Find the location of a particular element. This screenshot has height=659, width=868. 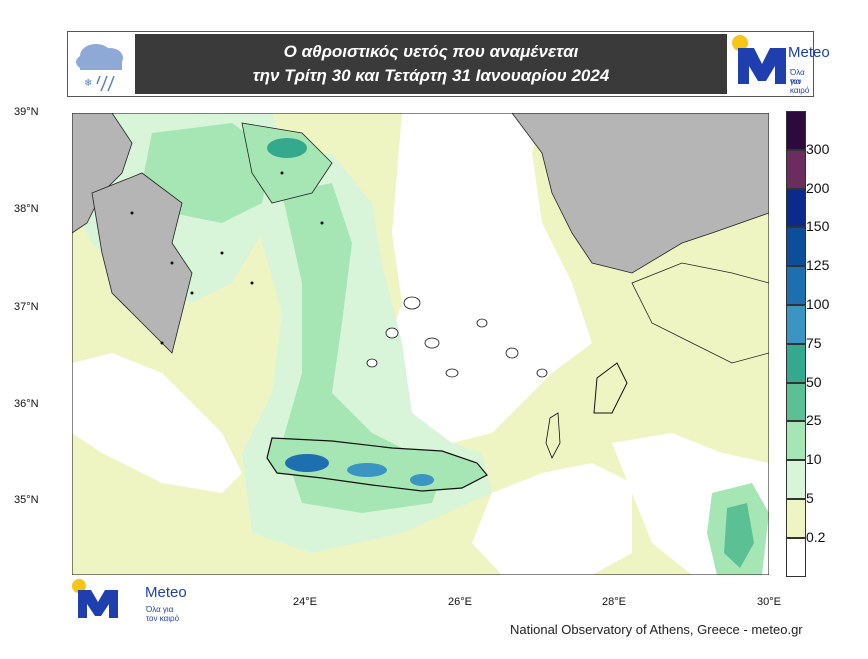

rain-cloud-icon: ❄ is located at coordinates (101, 64).